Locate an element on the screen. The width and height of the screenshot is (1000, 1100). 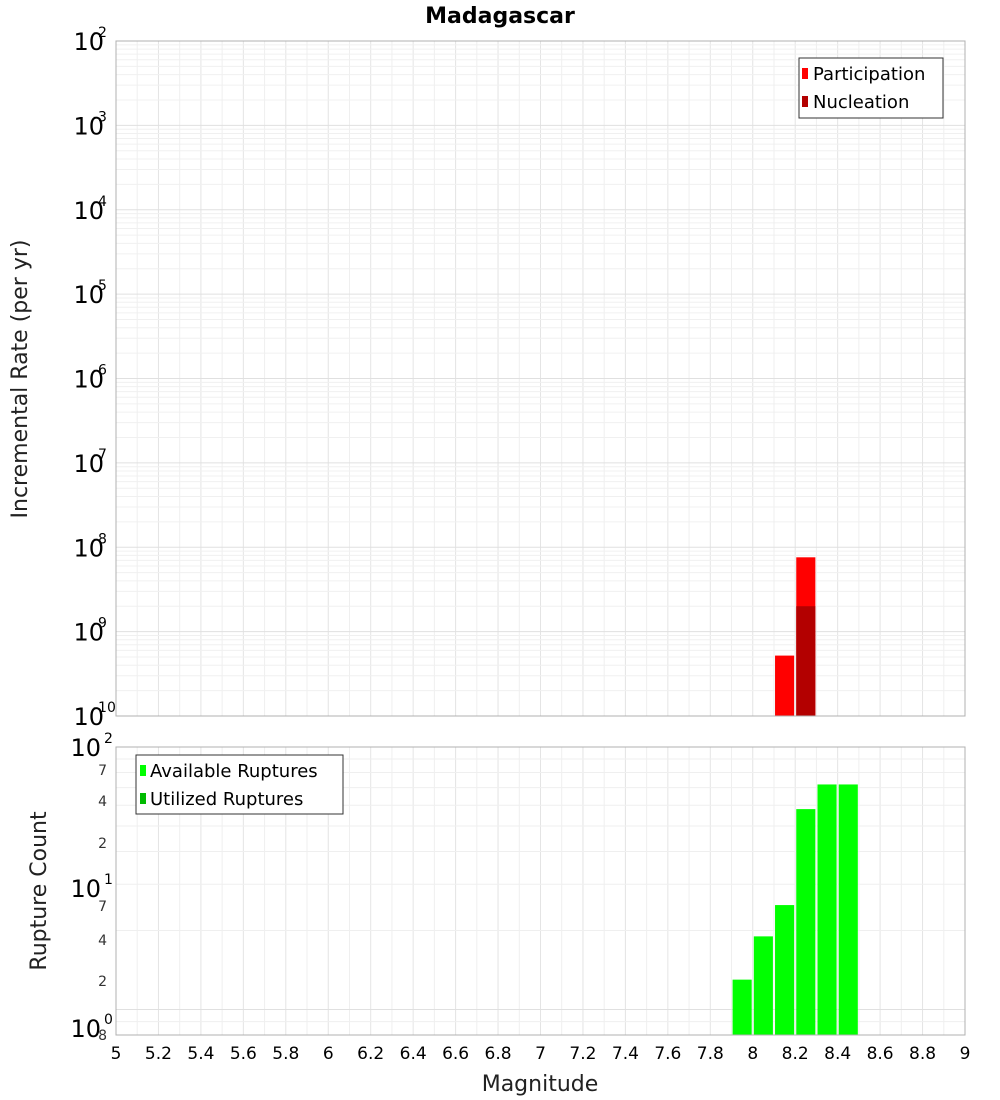
x-tick-label: 7.8 is located at coordinates (710, 1054).